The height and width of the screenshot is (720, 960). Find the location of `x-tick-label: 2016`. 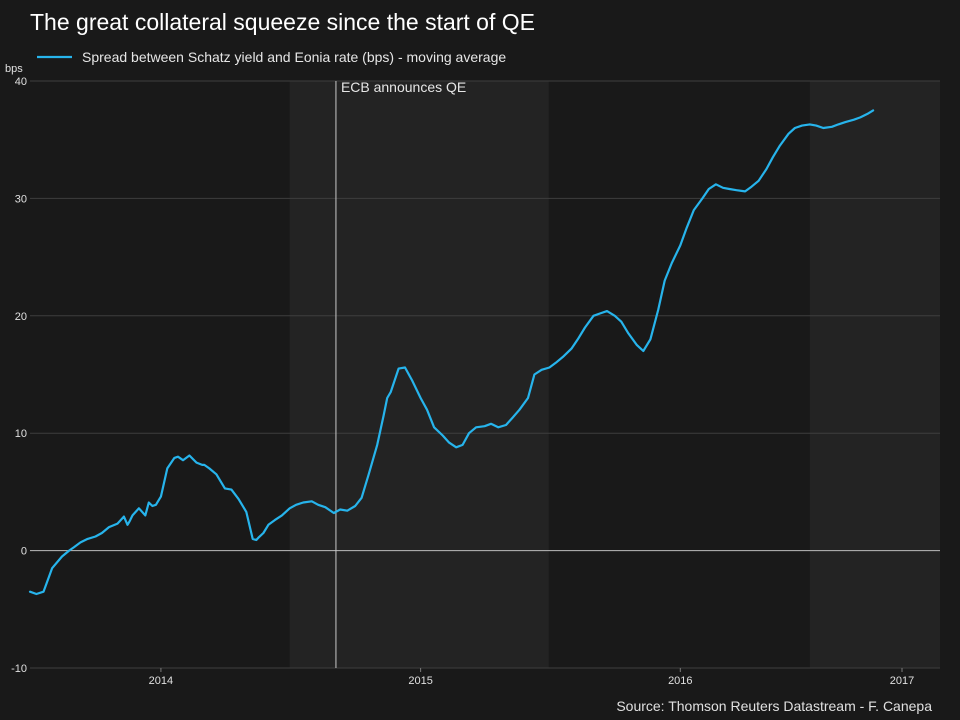

x-tick-label: 2016 is located at coordinates (680, 681).